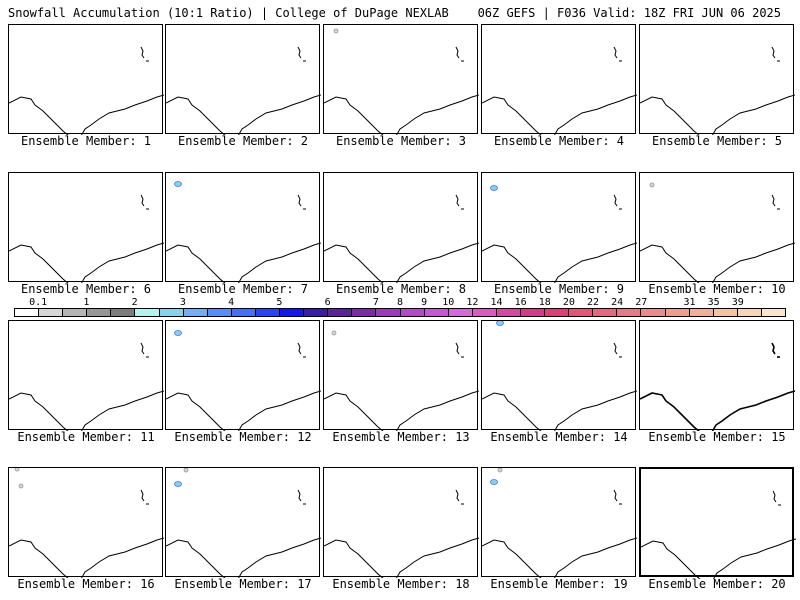 This screenshot has height=600, width=800. What do you see at coordinates (620, 584) in the screenshot?
I see `member-number: 19` at bounding box center [620, 584].